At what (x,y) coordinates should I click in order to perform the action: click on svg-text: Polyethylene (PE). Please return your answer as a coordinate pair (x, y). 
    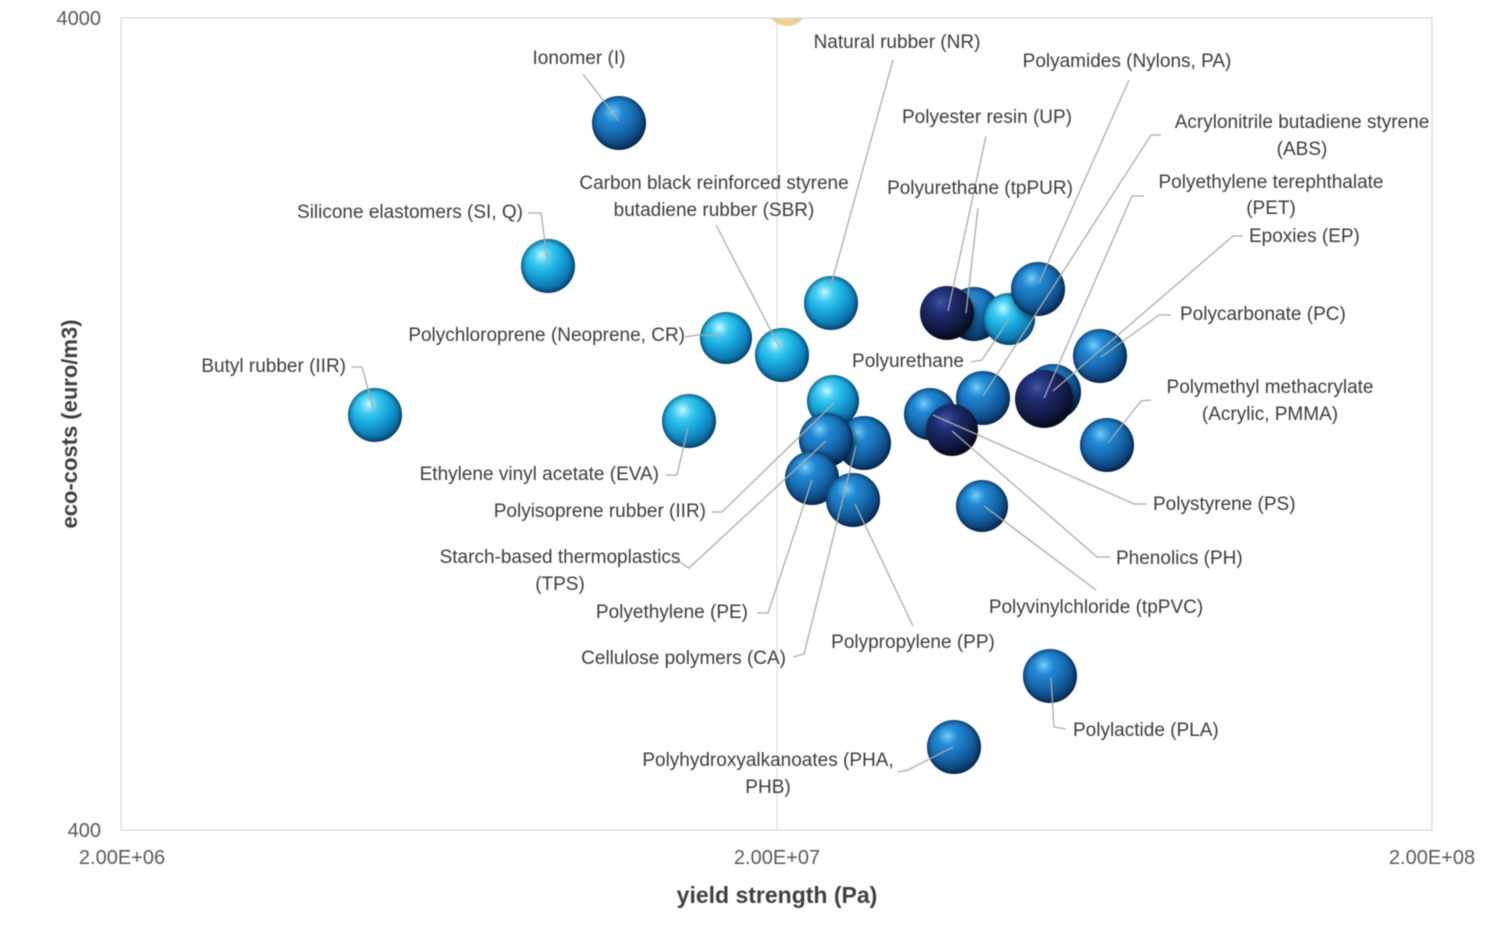
    Looking at the image, I should click on (672, 612).